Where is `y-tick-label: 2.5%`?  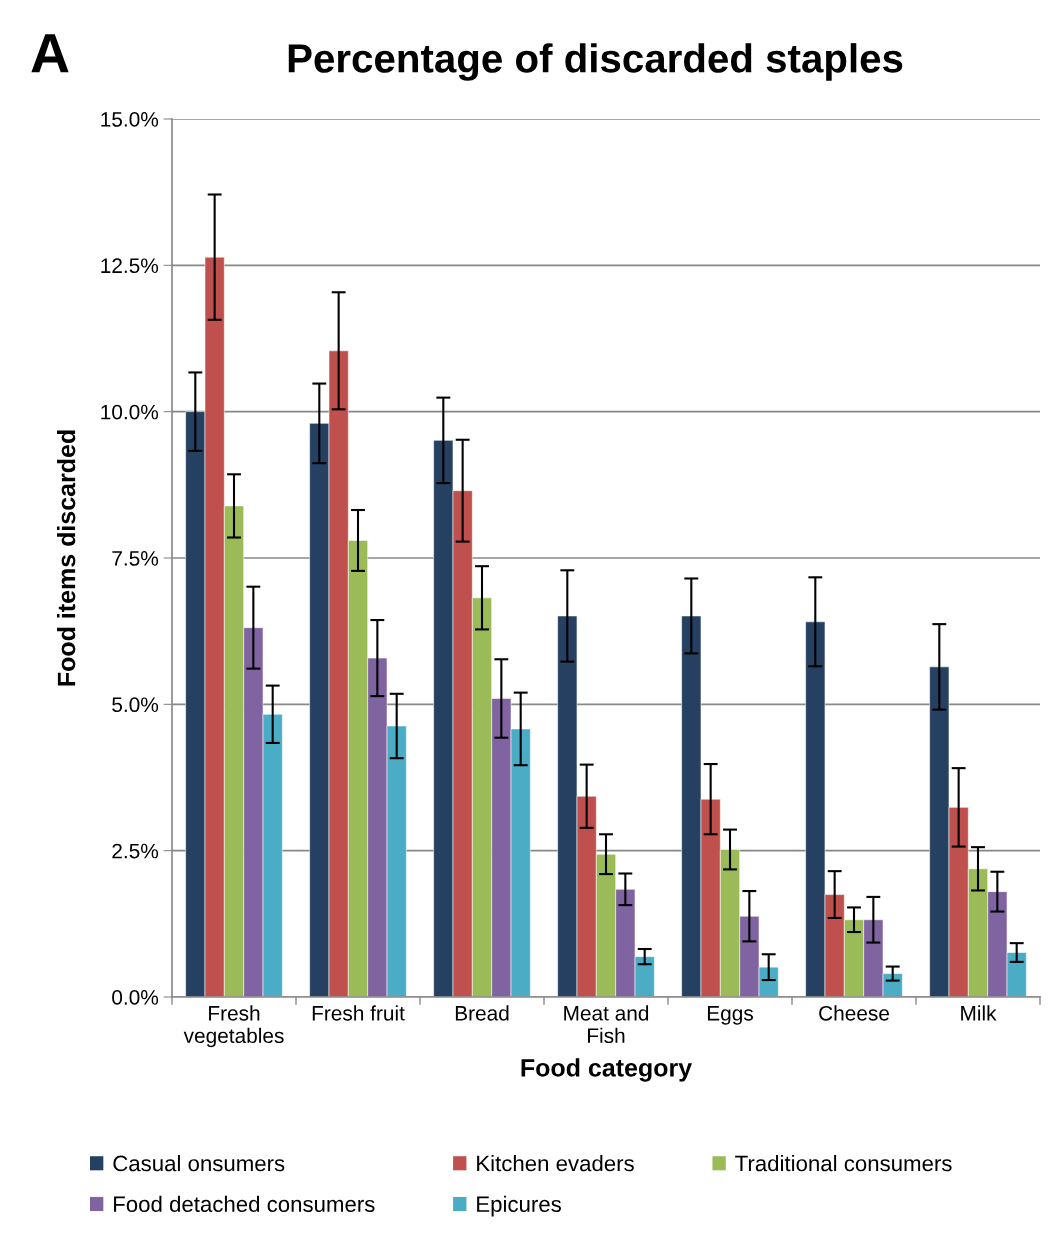 y-tick-label: 2.5% is located at coordinates (135, 851).